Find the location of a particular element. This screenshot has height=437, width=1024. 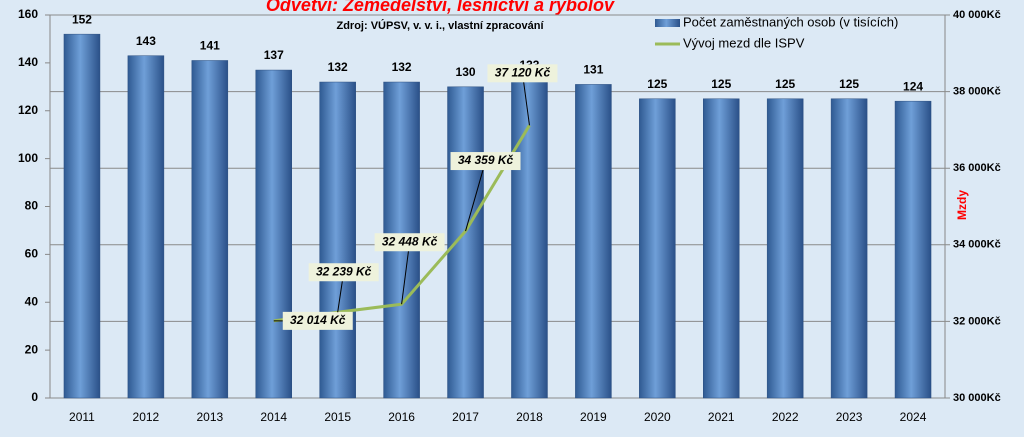

y2-tick-label: 36 000Kč is located at coordinates (977, 168).